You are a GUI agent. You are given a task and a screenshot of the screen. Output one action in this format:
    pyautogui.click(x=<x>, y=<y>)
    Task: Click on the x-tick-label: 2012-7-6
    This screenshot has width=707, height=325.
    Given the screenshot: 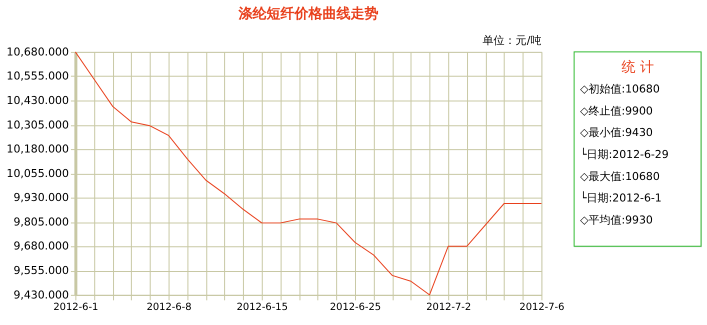 What is the action you would take?
    pyautogui.click(x=541, y=308)
    